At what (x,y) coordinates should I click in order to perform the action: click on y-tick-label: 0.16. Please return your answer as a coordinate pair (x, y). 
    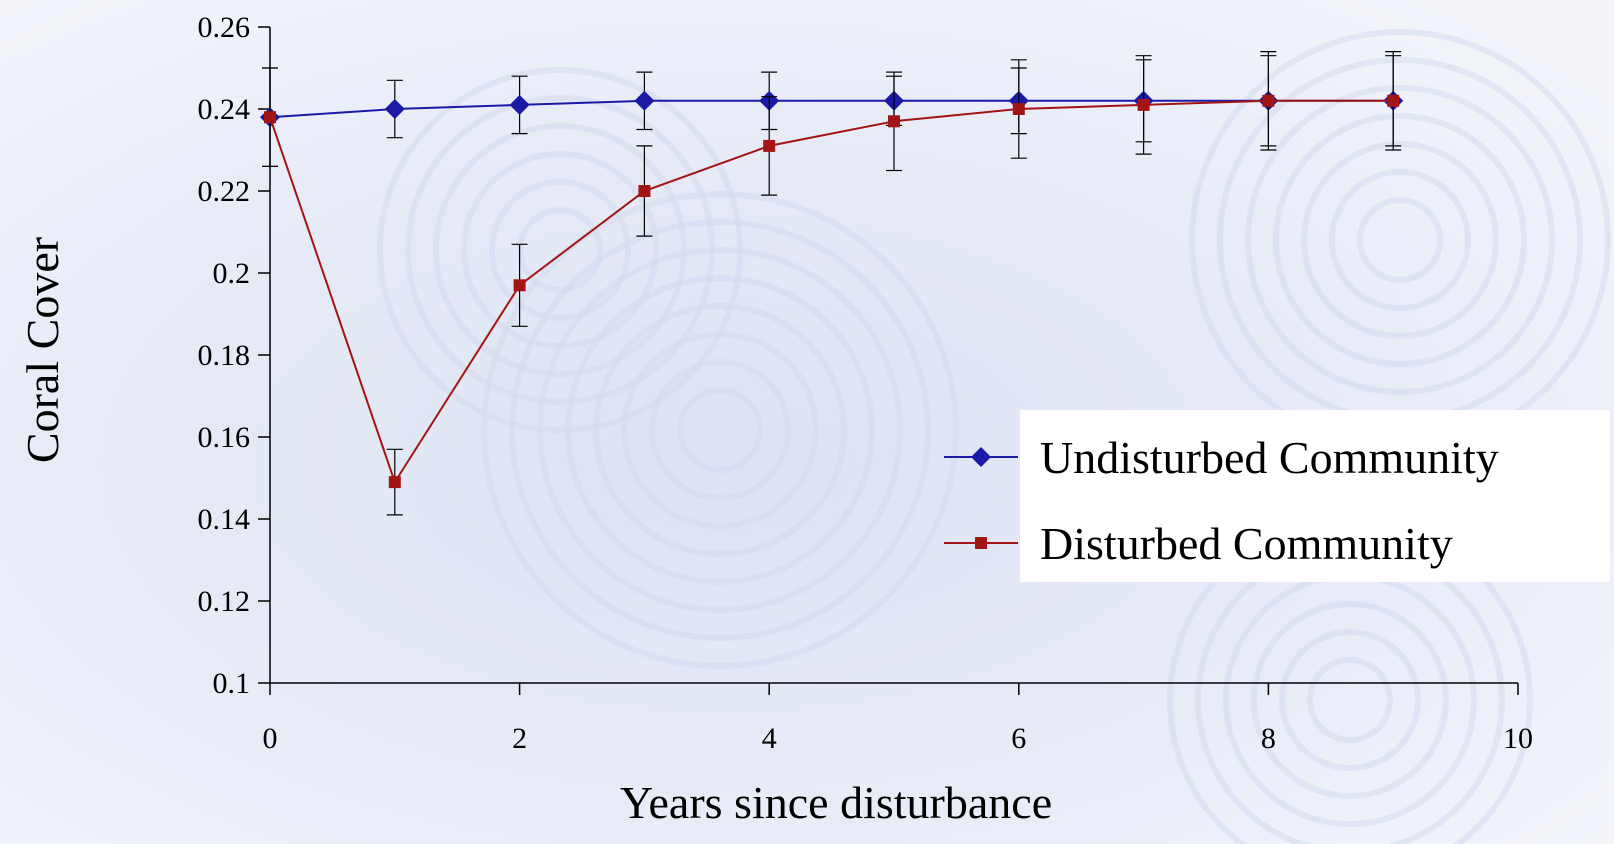
    Looking at the image, I should click on (224, 437).